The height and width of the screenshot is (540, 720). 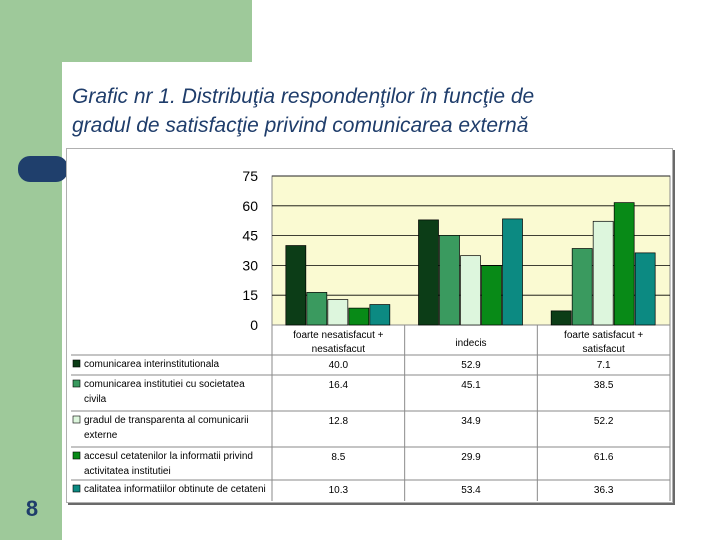 I want to click on y-tick-label: 45, so click(x=250, y=236).